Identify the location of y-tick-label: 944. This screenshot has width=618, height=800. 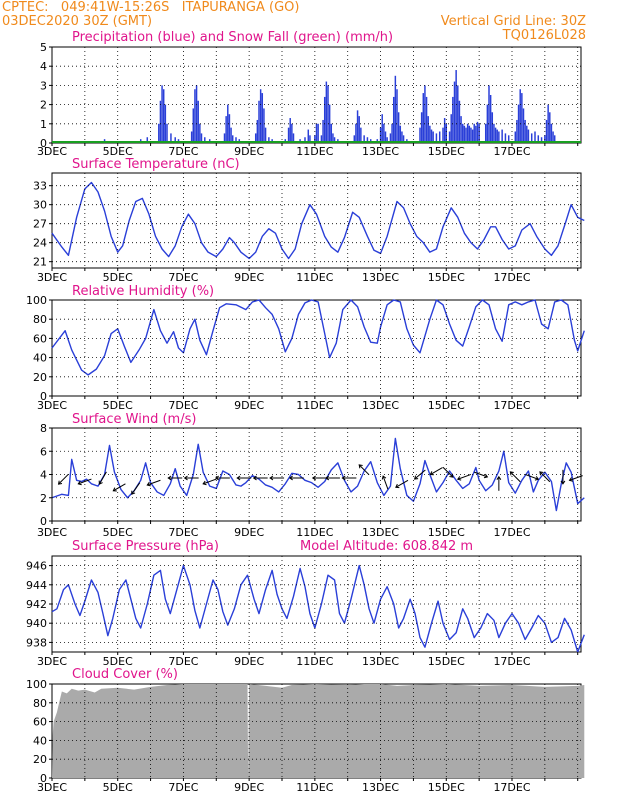
(36, 585).